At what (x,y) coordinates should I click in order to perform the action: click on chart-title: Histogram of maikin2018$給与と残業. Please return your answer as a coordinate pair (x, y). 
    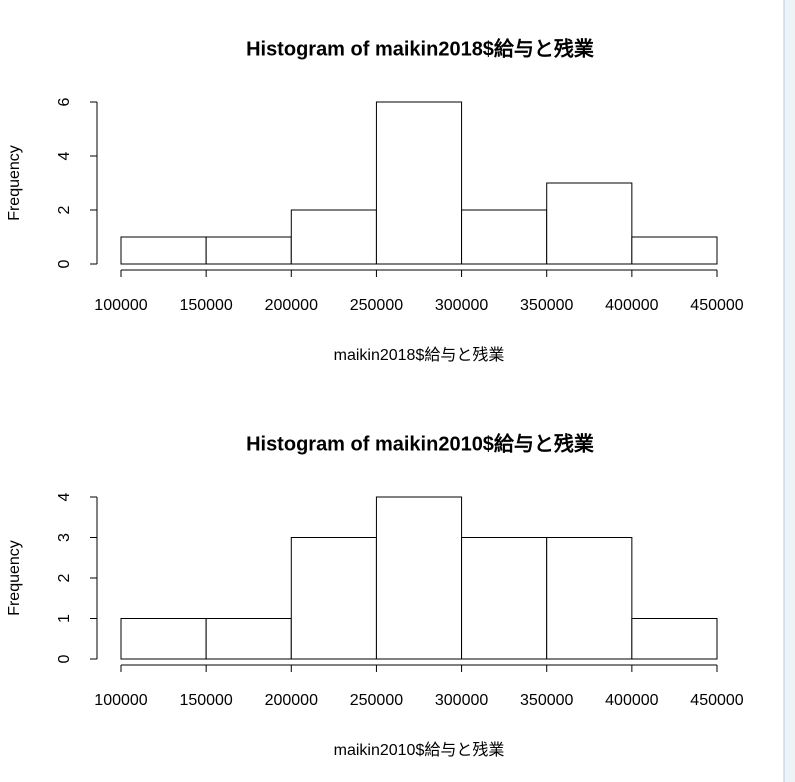
    Looking at the image, I should click on (420, 48).